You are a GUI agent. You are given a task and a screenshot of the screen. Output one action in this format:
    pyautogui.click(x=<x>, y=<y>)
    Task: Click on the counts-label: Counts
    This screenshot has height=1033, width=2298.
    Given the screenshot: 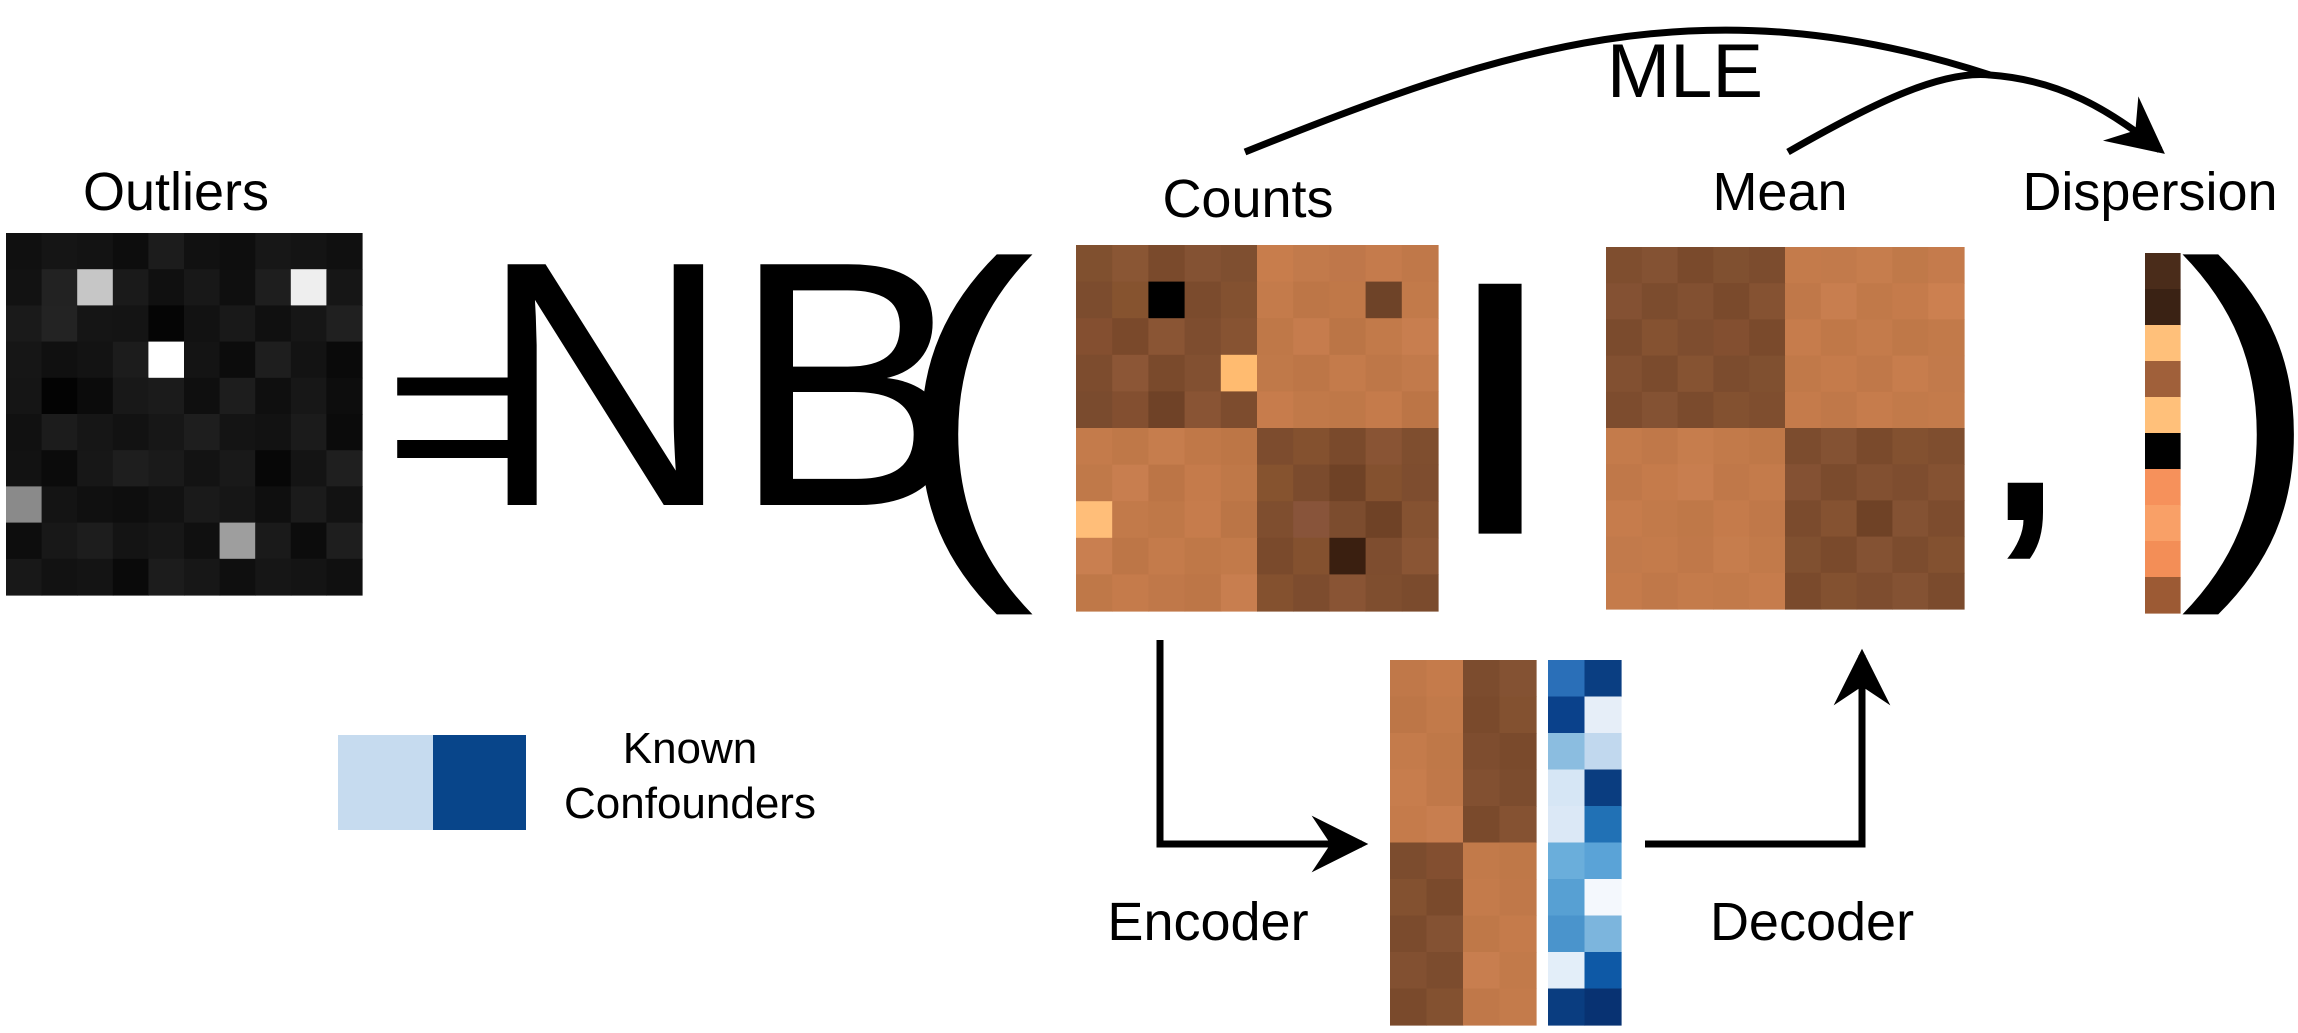 What is the action you would take?
    pyautogui.click(x=1247, y=199)
    